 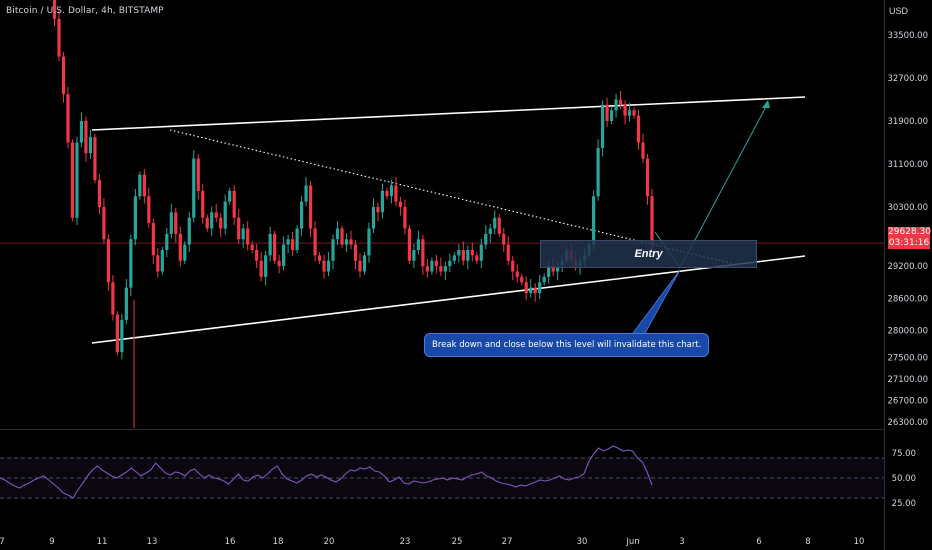 I want to click on projection-arrowhead, so click(x=766, y=104).